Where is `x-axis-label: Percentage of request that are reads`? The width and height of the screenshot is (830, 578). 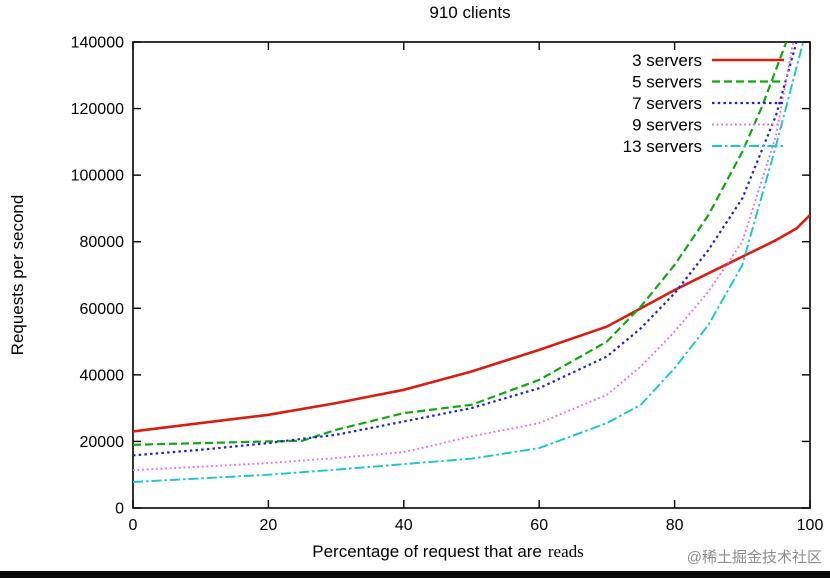
x-axis-label: Percentage of request that are reads is located at coordinates (448, 552).